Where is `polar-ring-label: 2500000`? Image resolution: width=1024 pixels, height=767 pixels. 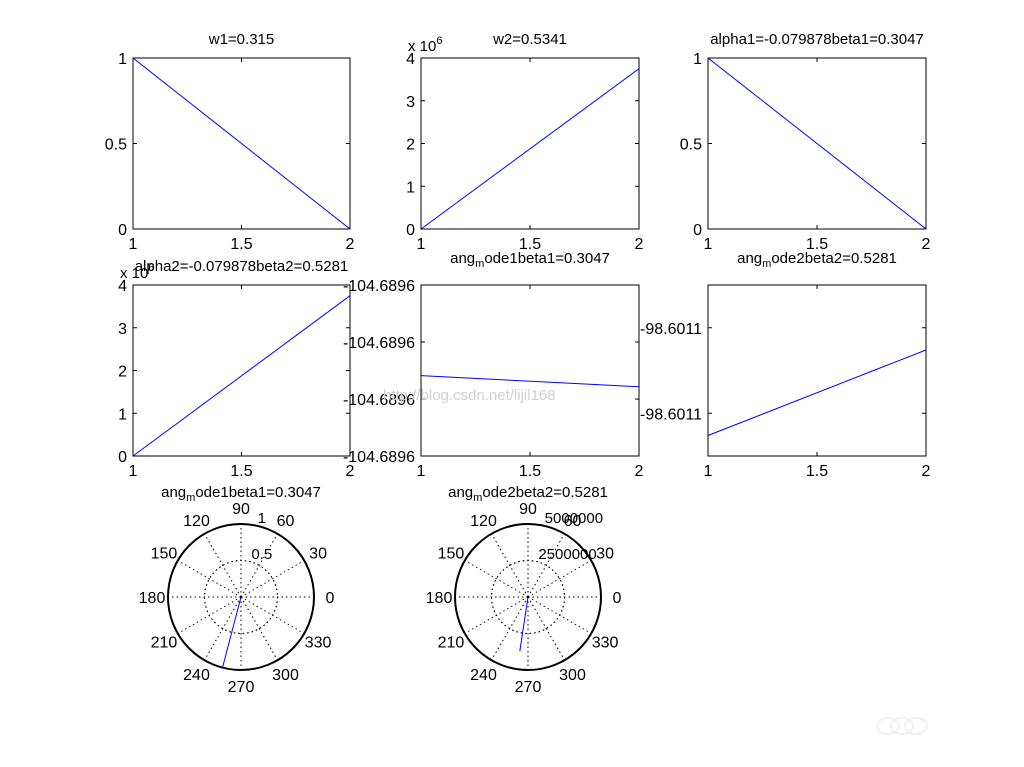 polar-ring-label: 2500000 is located at coordinates (567, 554).